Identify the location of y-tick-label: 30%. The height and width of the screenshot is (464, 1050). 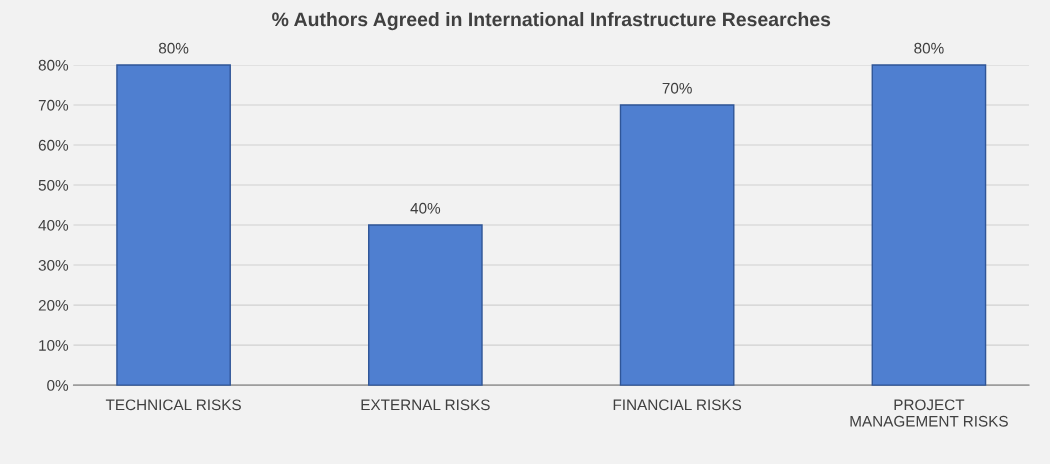
(53, 265).